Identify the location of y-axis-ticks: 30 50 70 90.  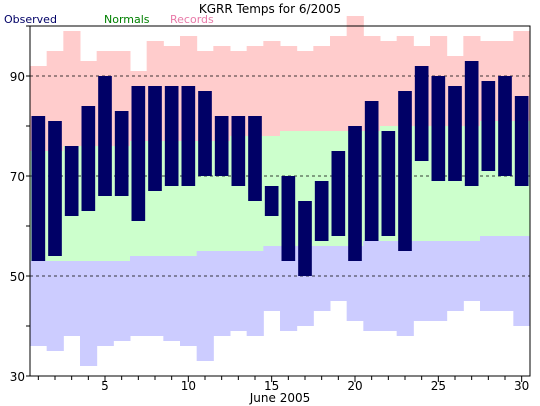
(20, 204).